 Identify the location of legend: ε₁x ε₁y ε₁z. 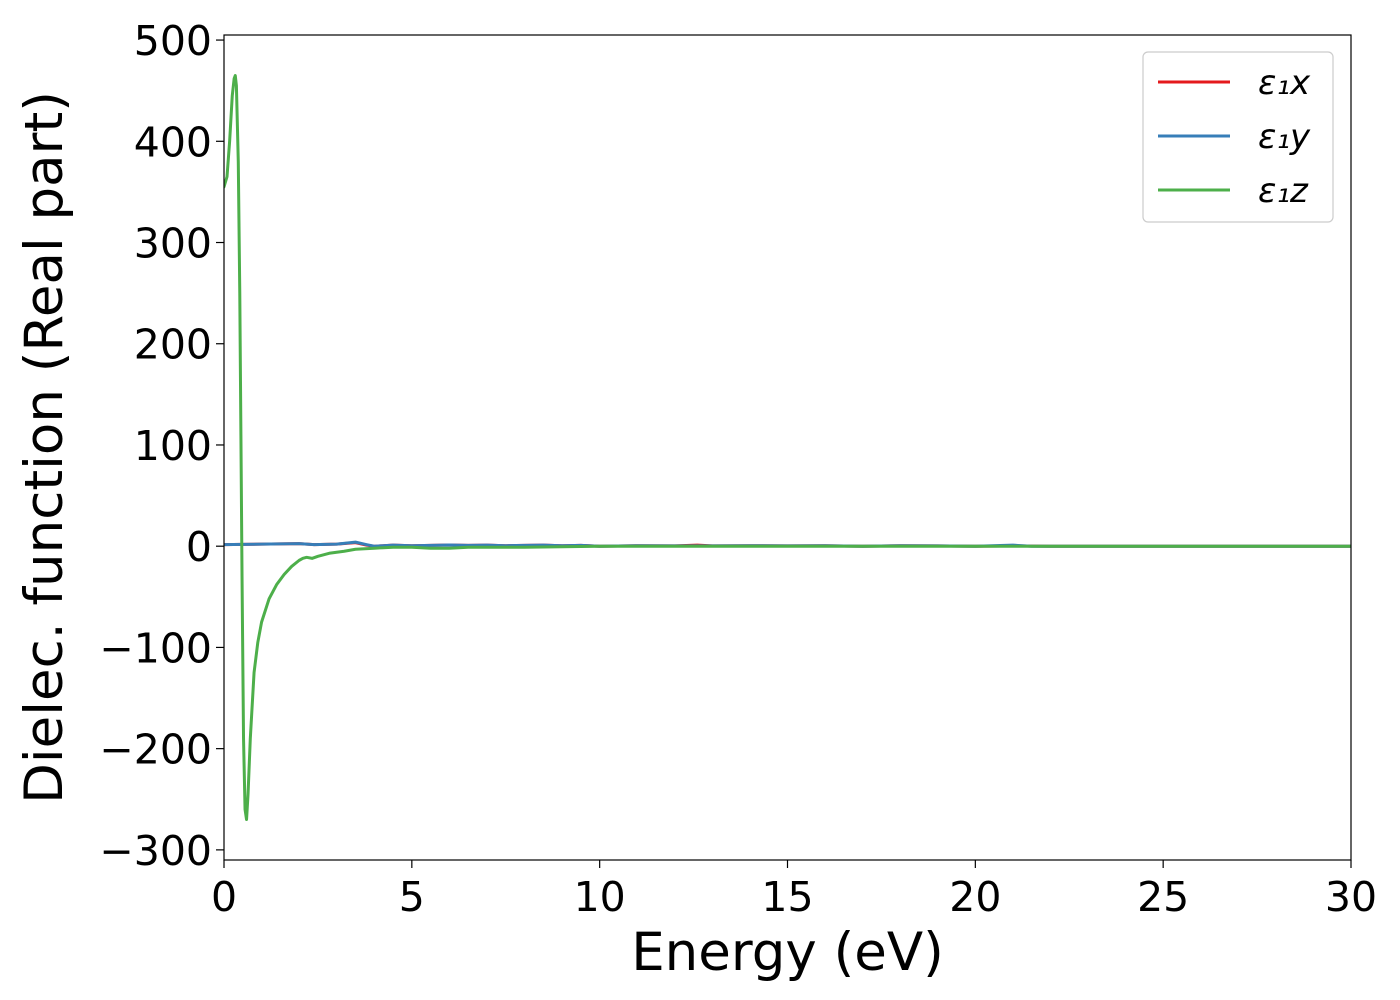
(1238, 137).